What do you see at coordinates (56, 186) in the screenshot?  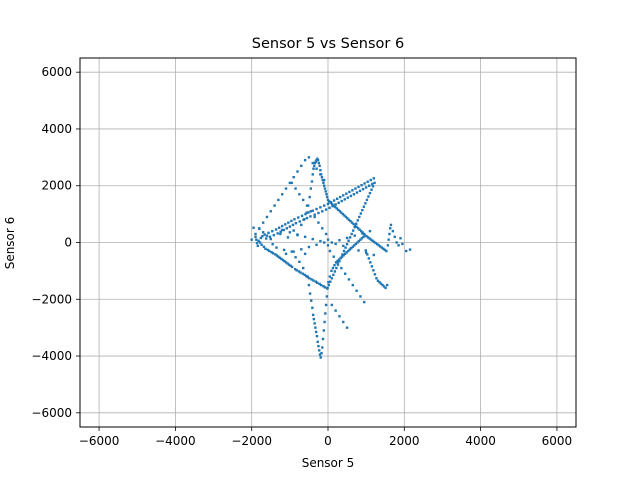 I see `y-tick-label: 2000` at bounding box center [56, 186].